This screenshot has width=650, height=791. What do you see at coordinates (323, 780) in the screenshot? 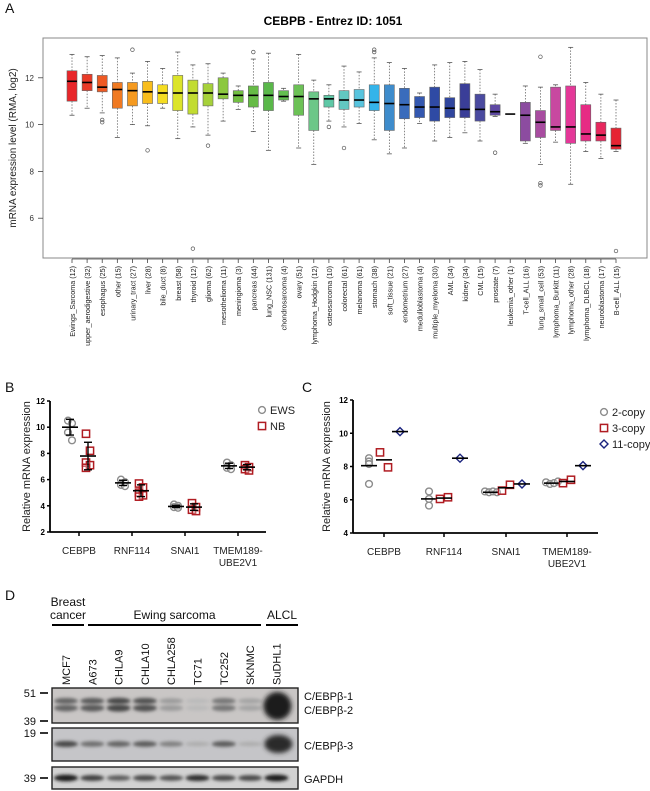
I see `band-label: GAPDH` at bounding box center [323, 780].